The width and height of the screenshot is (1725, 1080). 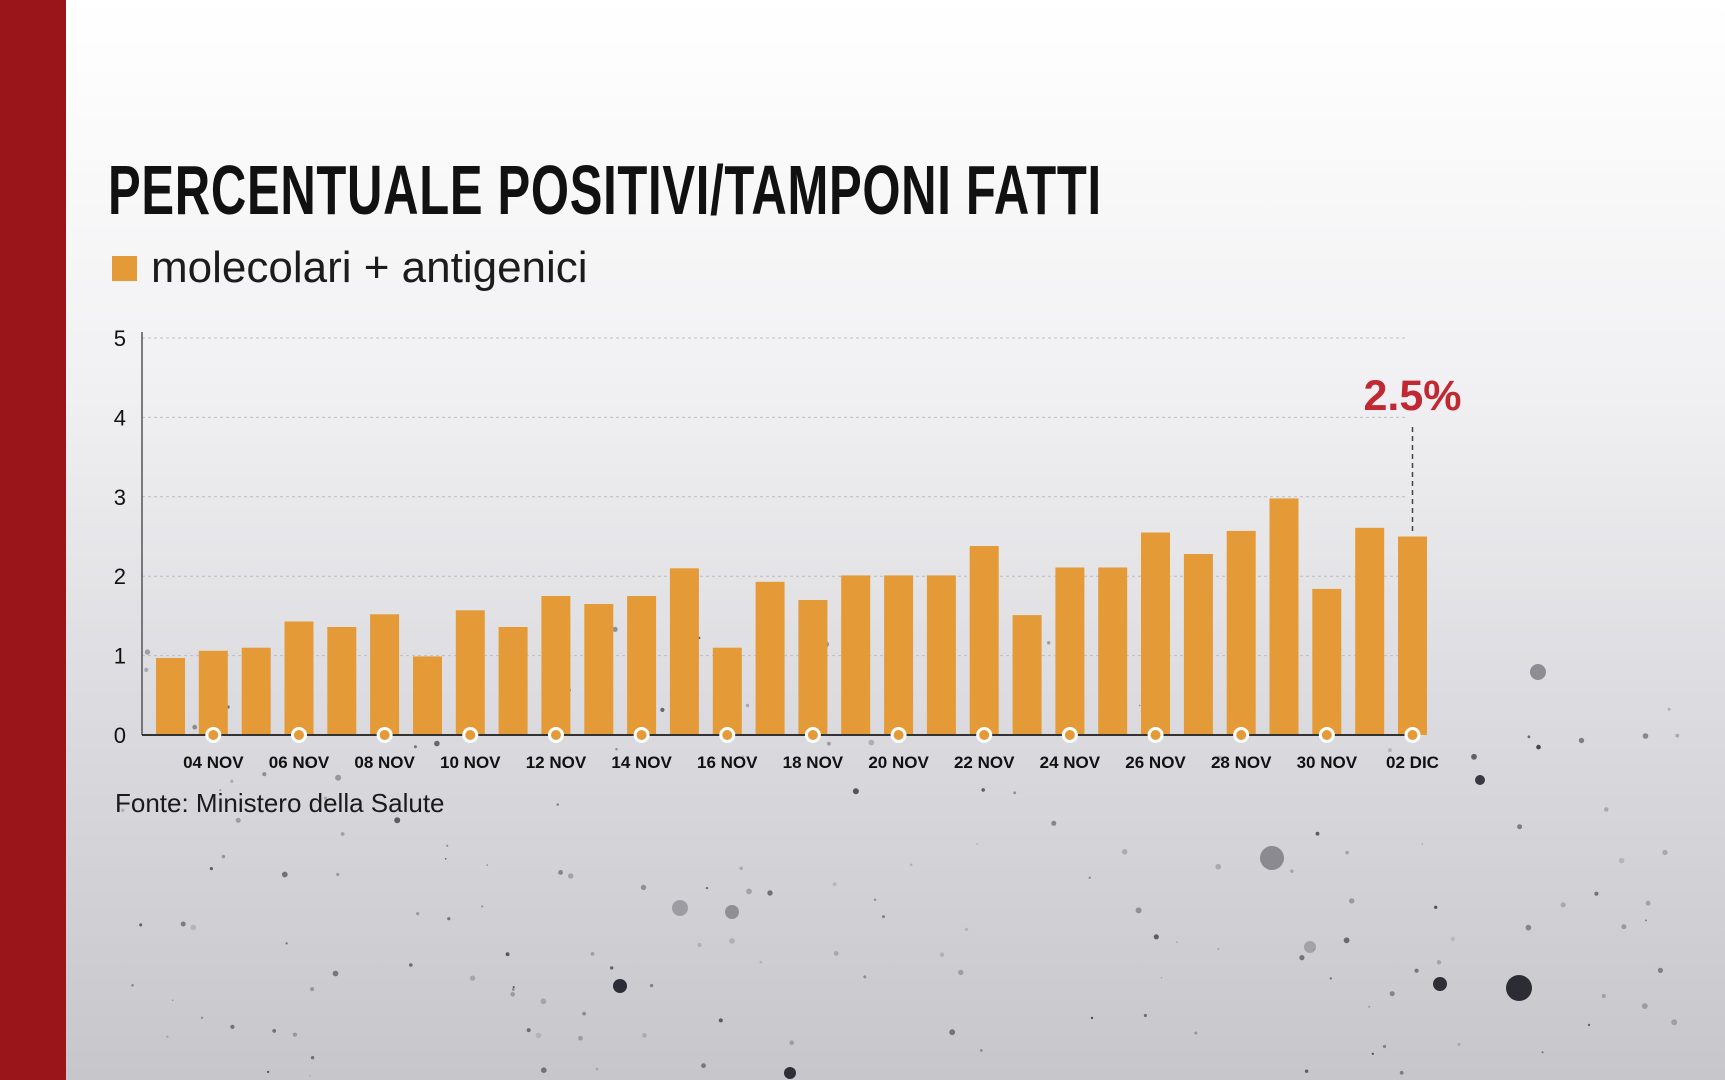 I want to click on x-tick-label: 18 NOV, so click(x=813, y=762).